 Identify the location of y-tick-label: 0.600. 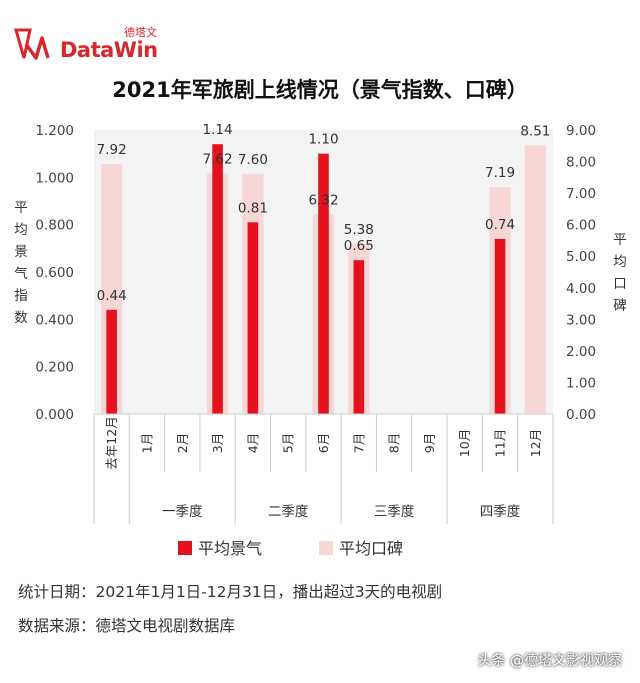
(54, 273).